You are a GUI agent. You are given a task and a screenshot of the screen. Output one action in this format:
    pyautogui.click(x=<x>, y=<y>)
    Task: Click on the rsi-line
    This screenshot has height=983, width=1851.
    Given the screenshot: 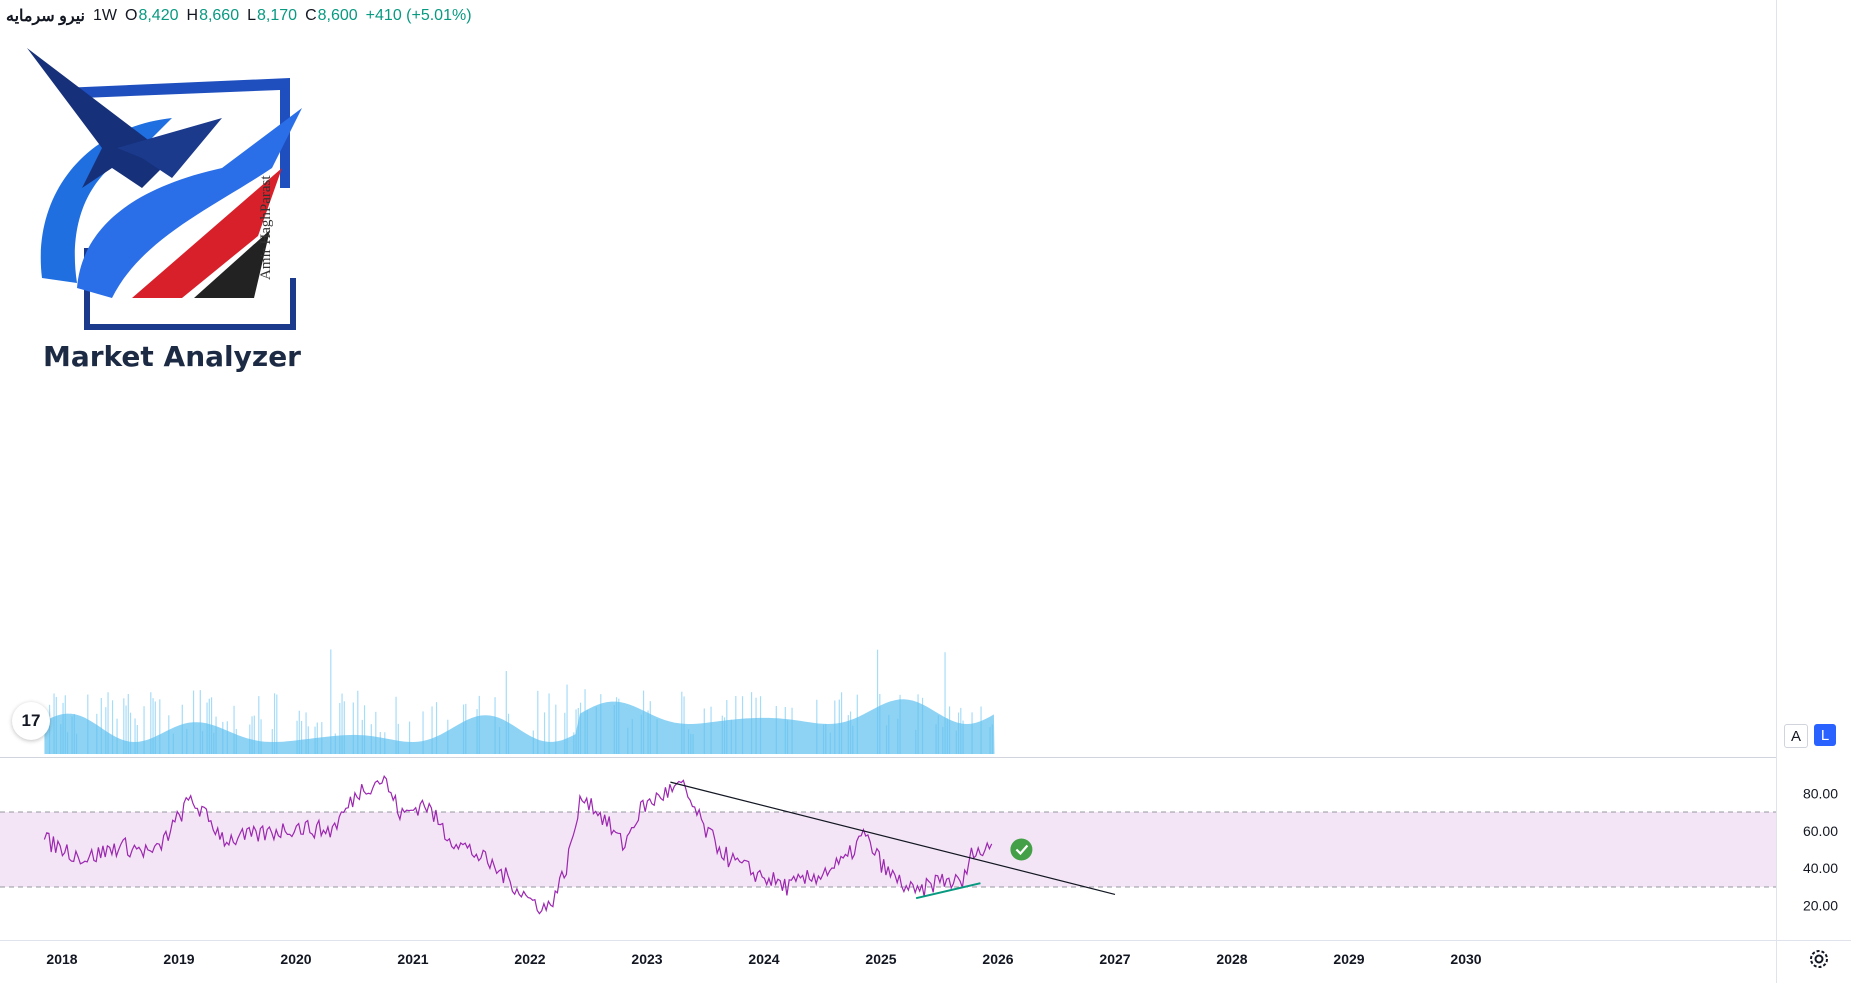 What is the action you would take?
    pyautogui.click(x=518, y=844)
    